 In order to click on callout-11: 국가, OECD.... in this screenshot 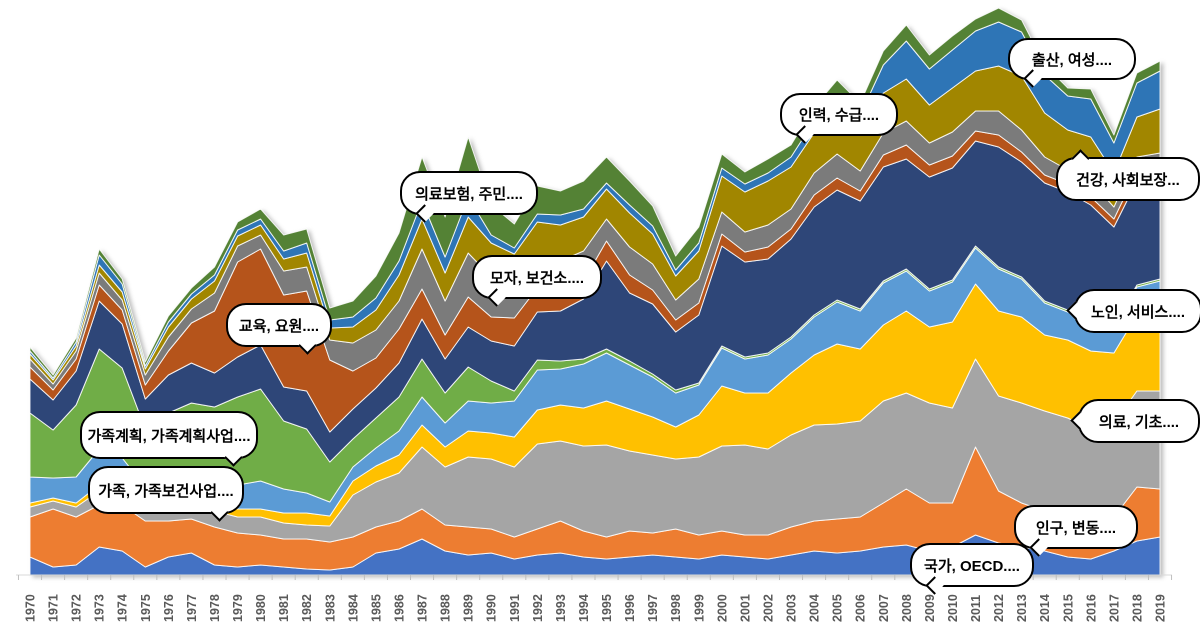, I will do `click(972, 565)`.